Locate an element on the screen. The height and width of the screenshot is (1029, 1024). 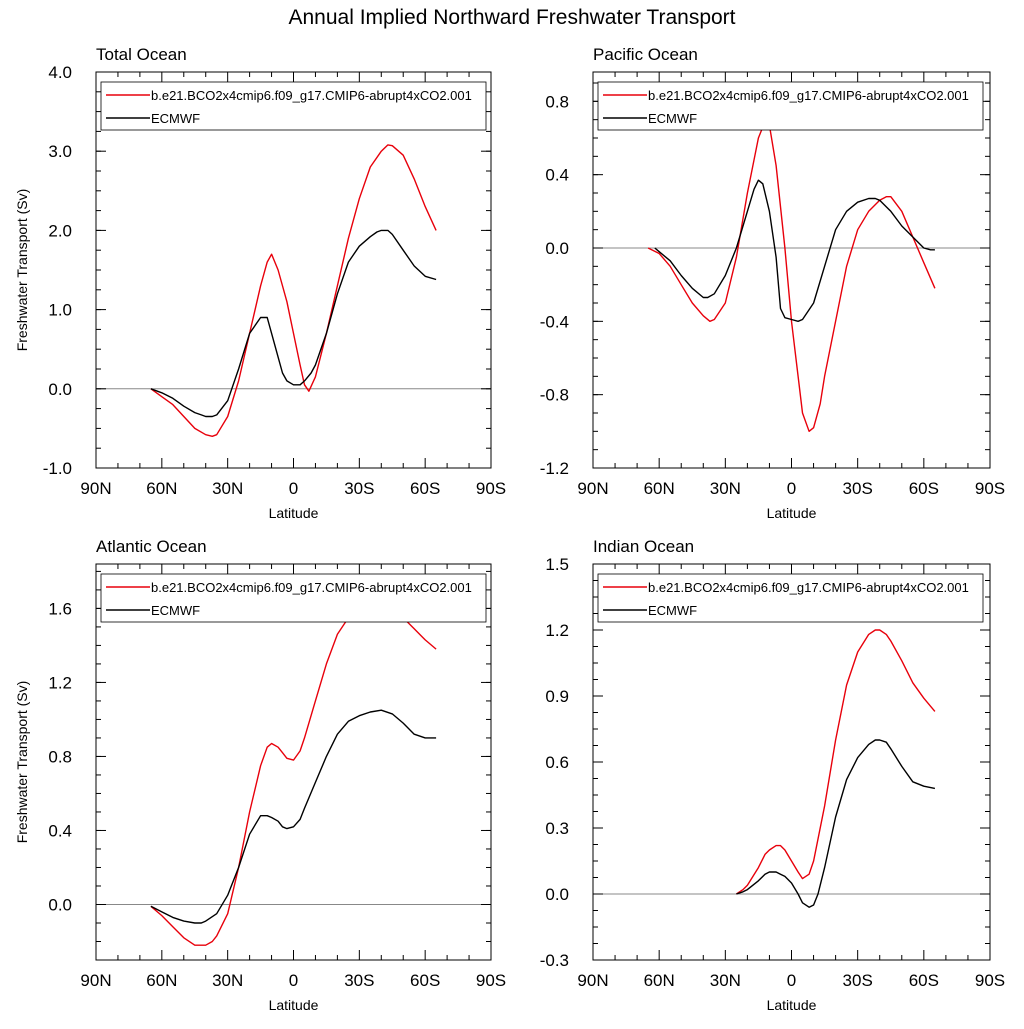
y-tick-label: -0.3 is located at coordinates (554, 960).